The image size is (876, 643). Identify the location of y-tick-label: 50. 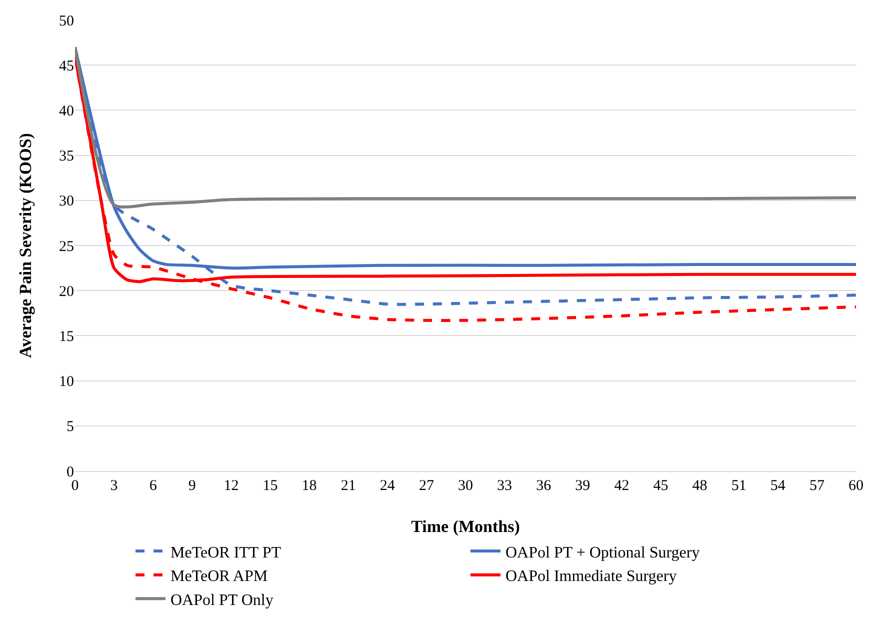
(66, 21).